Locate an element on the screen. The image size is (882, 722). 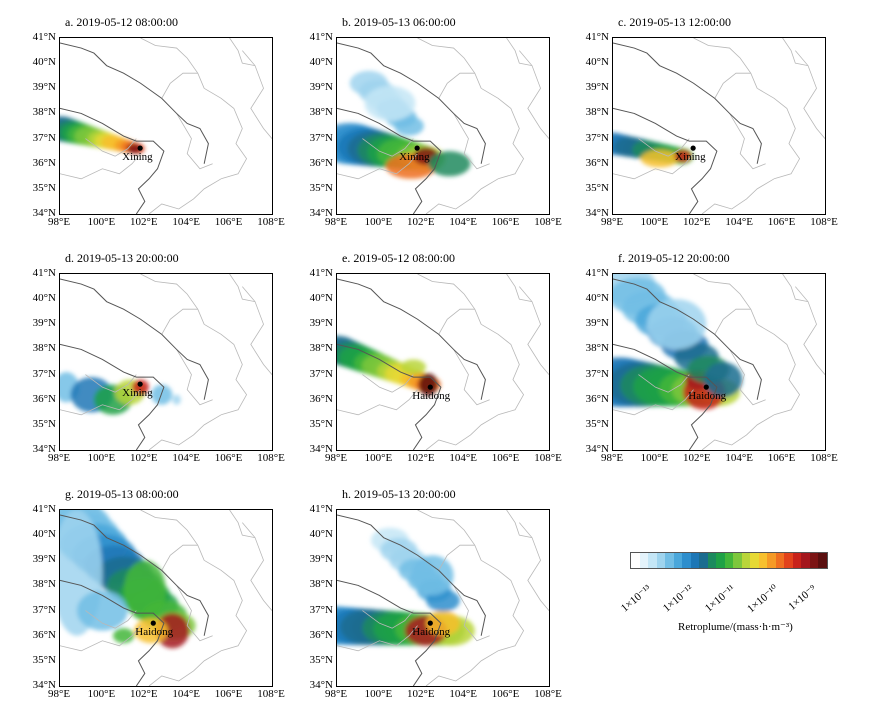
longitude-tick-label: 98°E is located at coordinates (336, 222).